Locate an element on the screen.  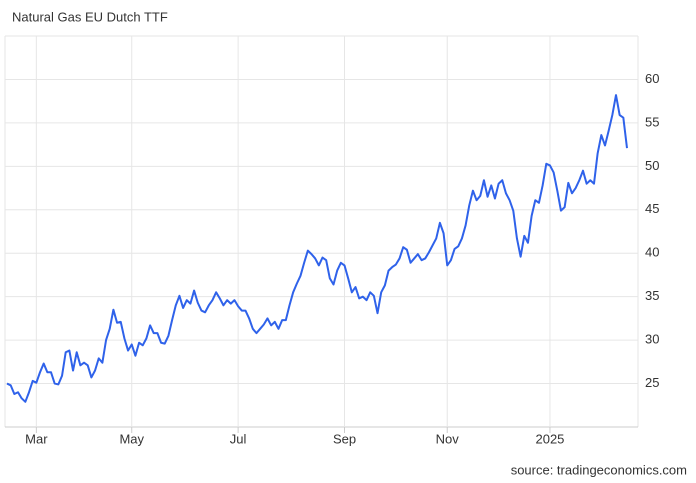
y-tick-label: 55 is located at coordinates (652, 121).